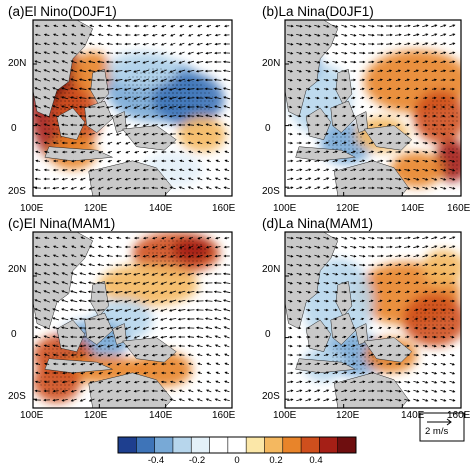  Describe the element at coordinates (224, 208) in the screenshot. I see `lon-tick-160e-a: 160E` at that location.